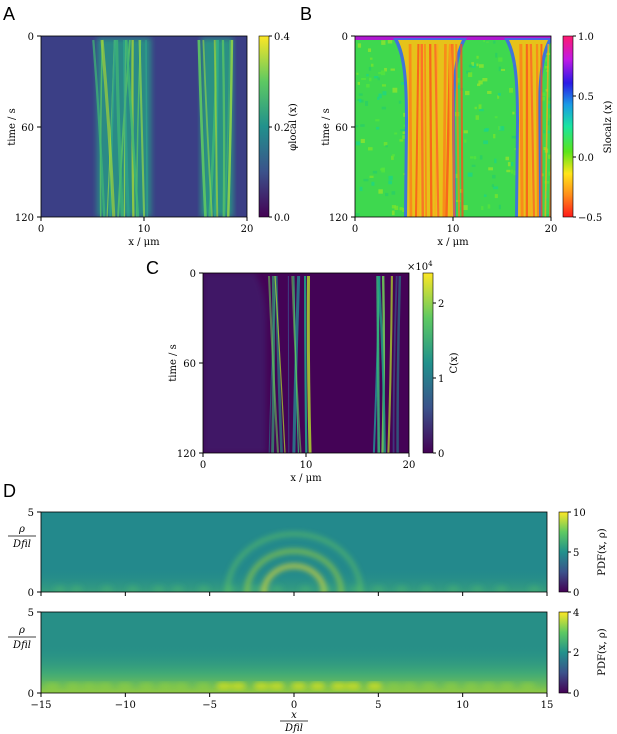 The width and height of the screenshot is (617, 734). Describe the element at coordinates (31, 37) in the screenshot. I see `a-ytick-0: 0` at that location.